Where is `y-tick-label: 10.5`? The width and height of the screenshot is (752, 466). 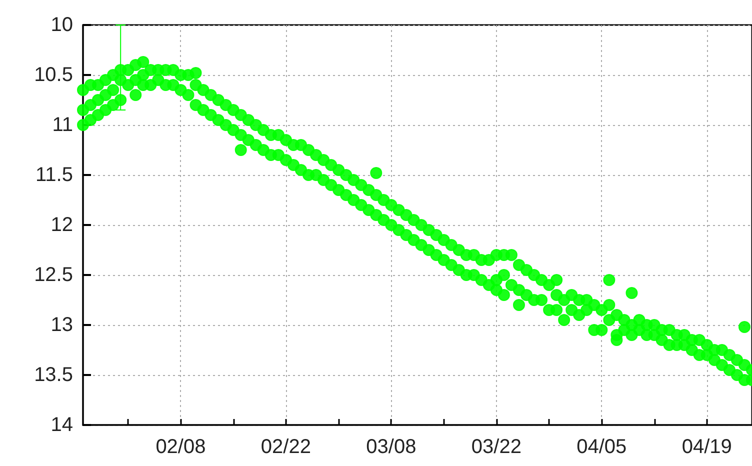 y-tick-label: 10.5 is located at coordinates (53, 75).